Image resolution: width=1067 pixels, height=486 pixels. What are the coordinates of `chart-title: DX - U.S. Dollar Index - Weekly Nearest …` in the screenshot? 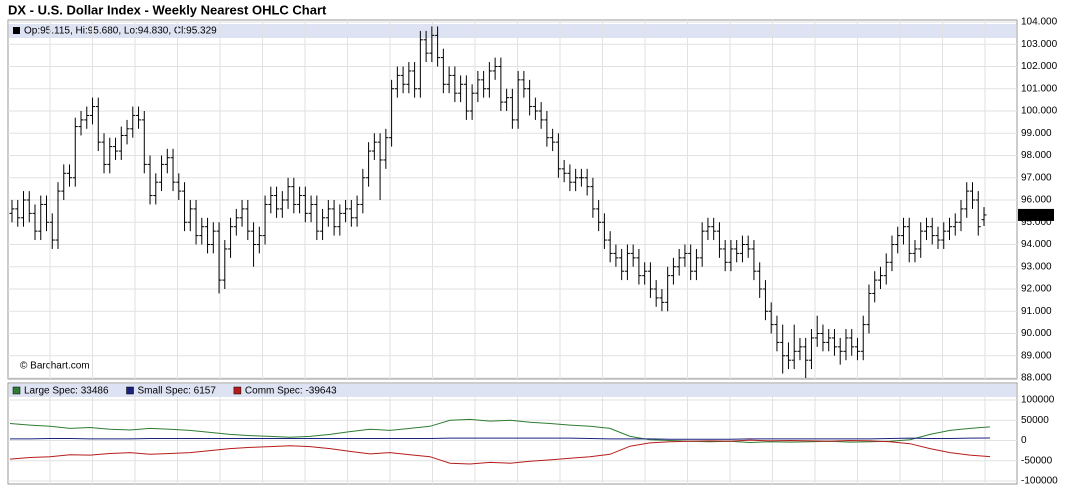 It's located at (167, 9).